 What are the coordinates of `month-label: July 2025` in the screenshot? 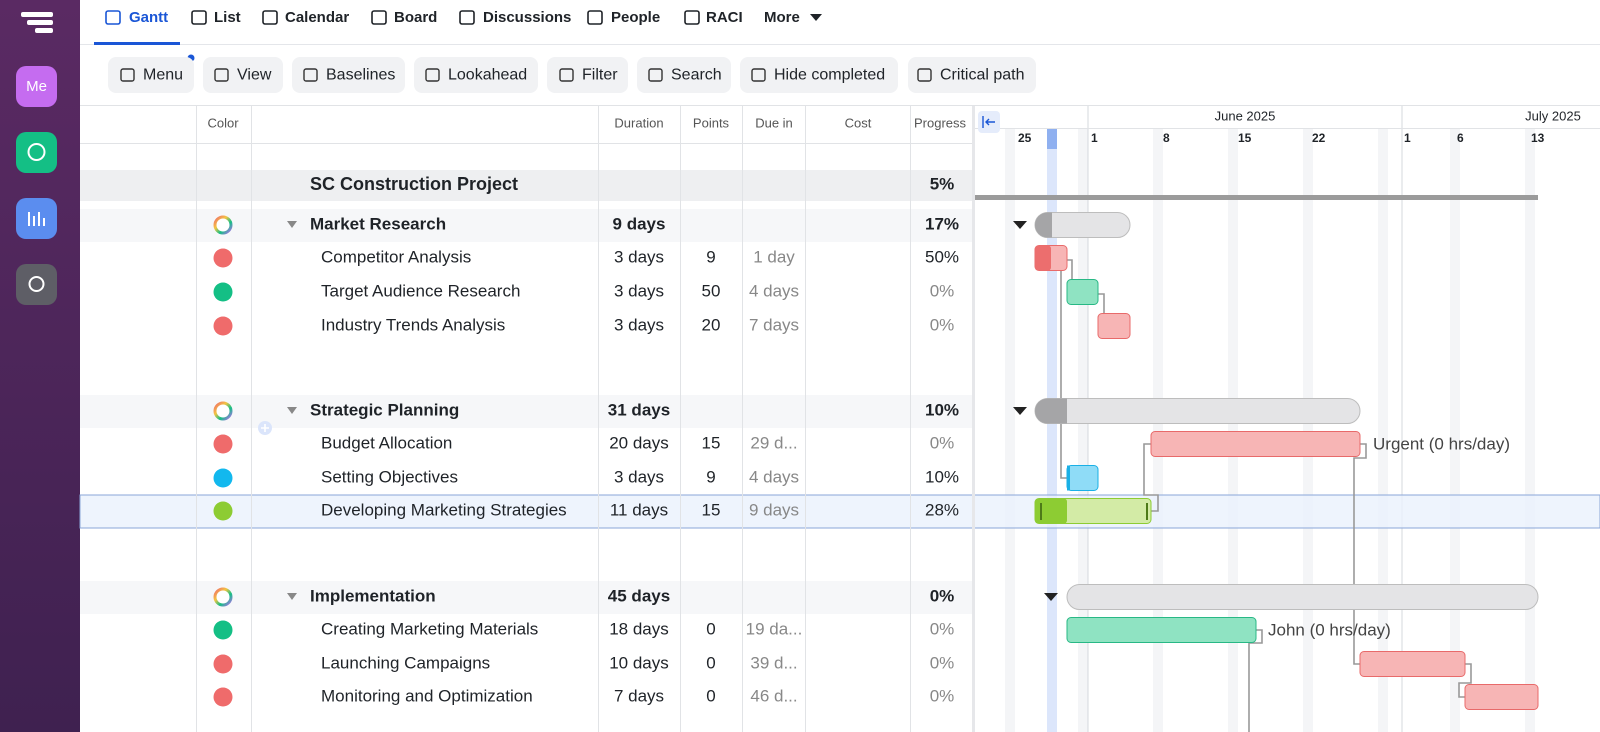 It's located at (1553, 115).